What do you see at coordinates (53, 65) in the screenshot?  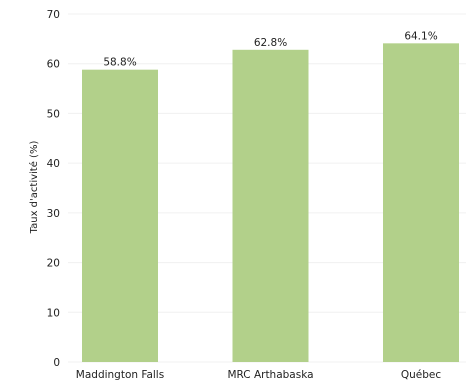 I see `y-tick-label: 60` at bounding box center [53, 65].